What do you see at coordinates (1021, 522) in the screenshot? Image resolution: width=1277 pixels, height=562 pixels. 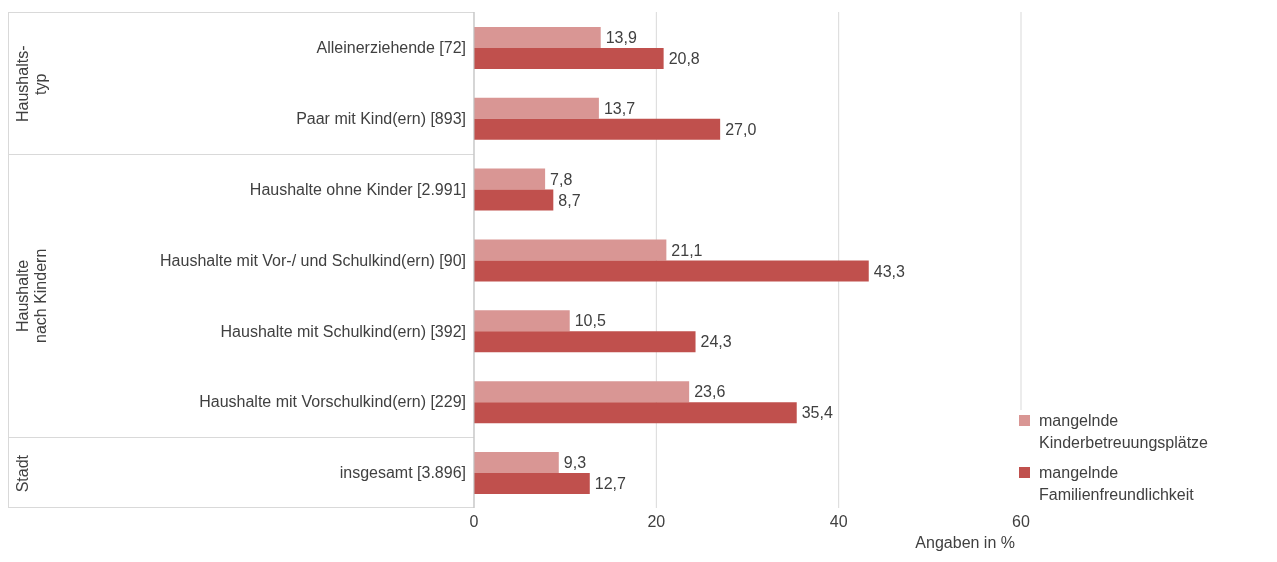 I see `x-tick-label: 60` at bounding box center [1021, 522].